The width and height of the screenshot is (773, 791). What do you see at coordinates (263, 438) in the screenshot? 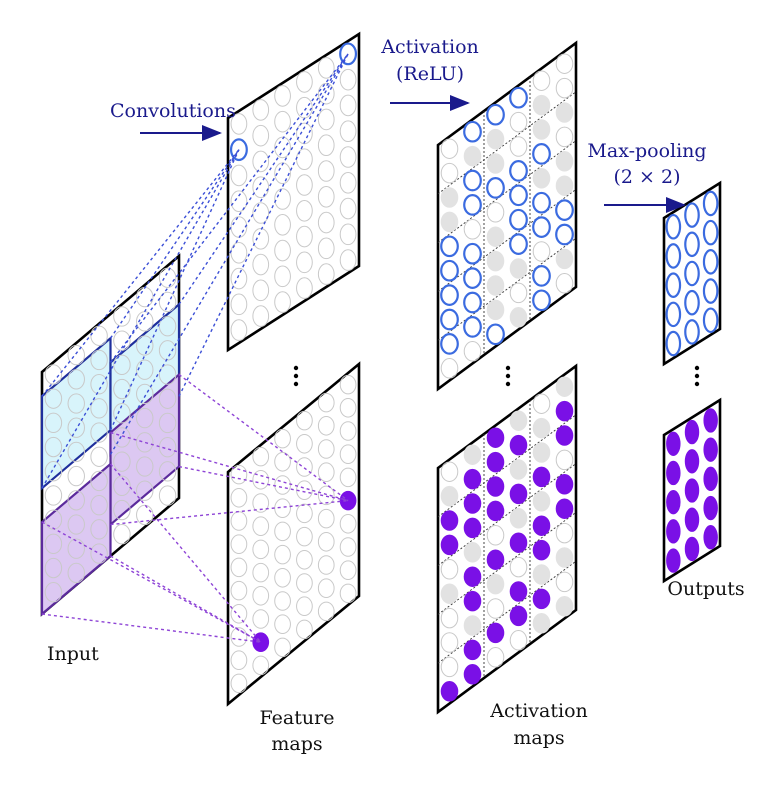
I see `connection-purple` at bounding box center [263, 438].